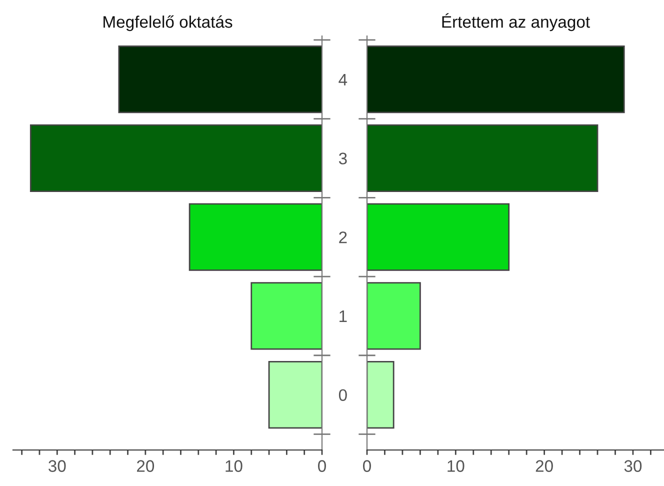  What do you see at coordinates (343, 316) in the screenshot?
I see `y-tick-label: 1` at bounding box center [343, 316].